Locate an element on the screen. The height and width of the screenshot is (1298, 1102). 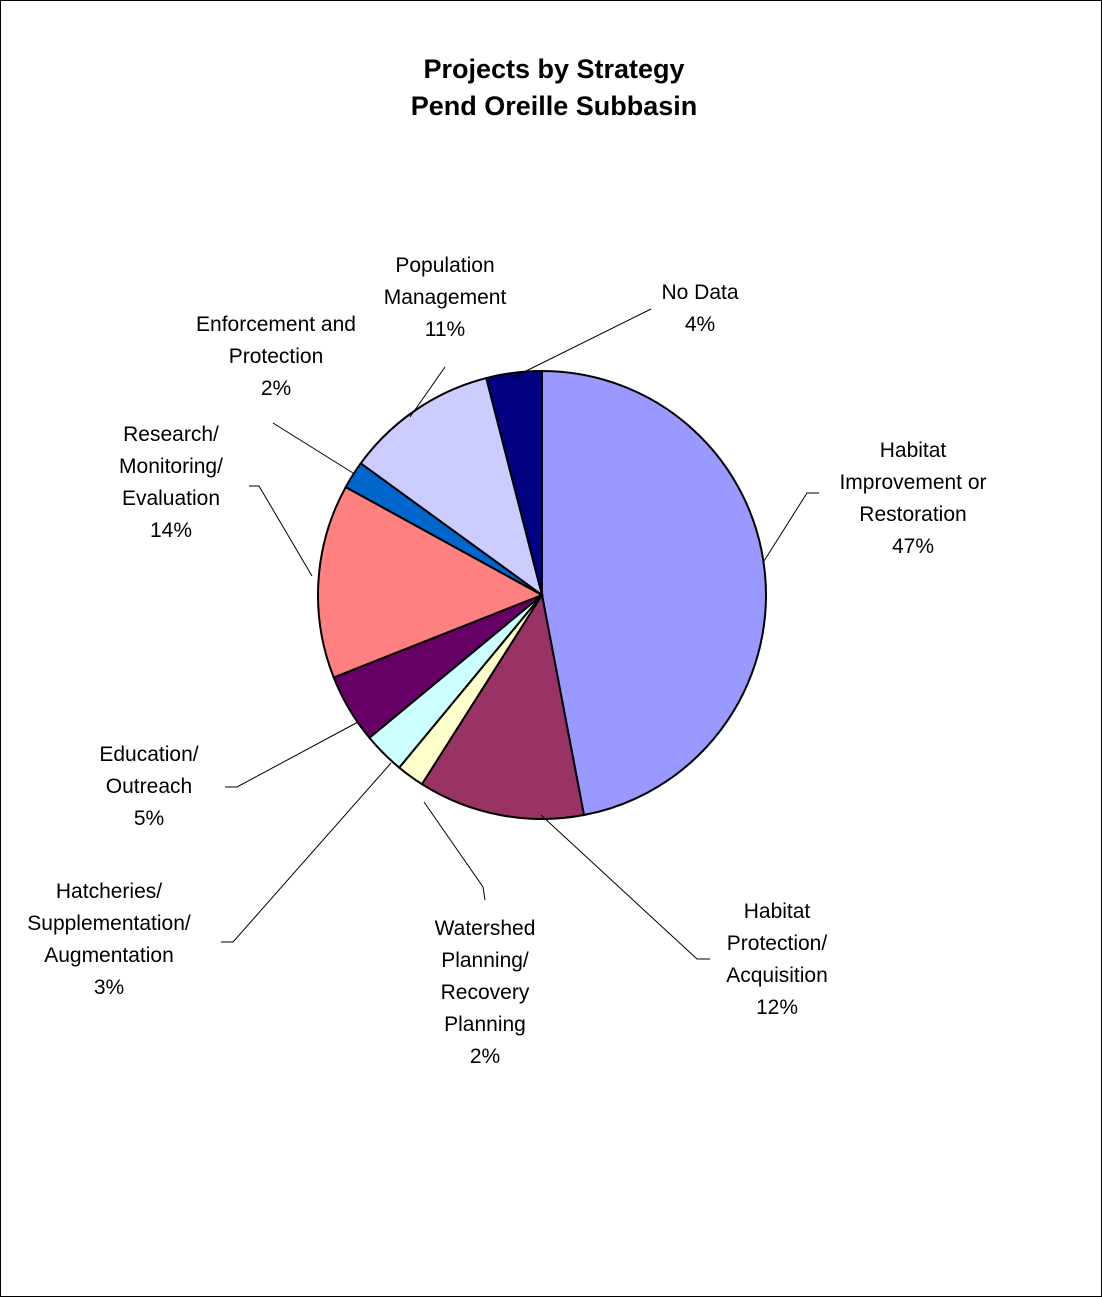
slice-label: Education/Outreach 5% is located at coordinates (148, 786).